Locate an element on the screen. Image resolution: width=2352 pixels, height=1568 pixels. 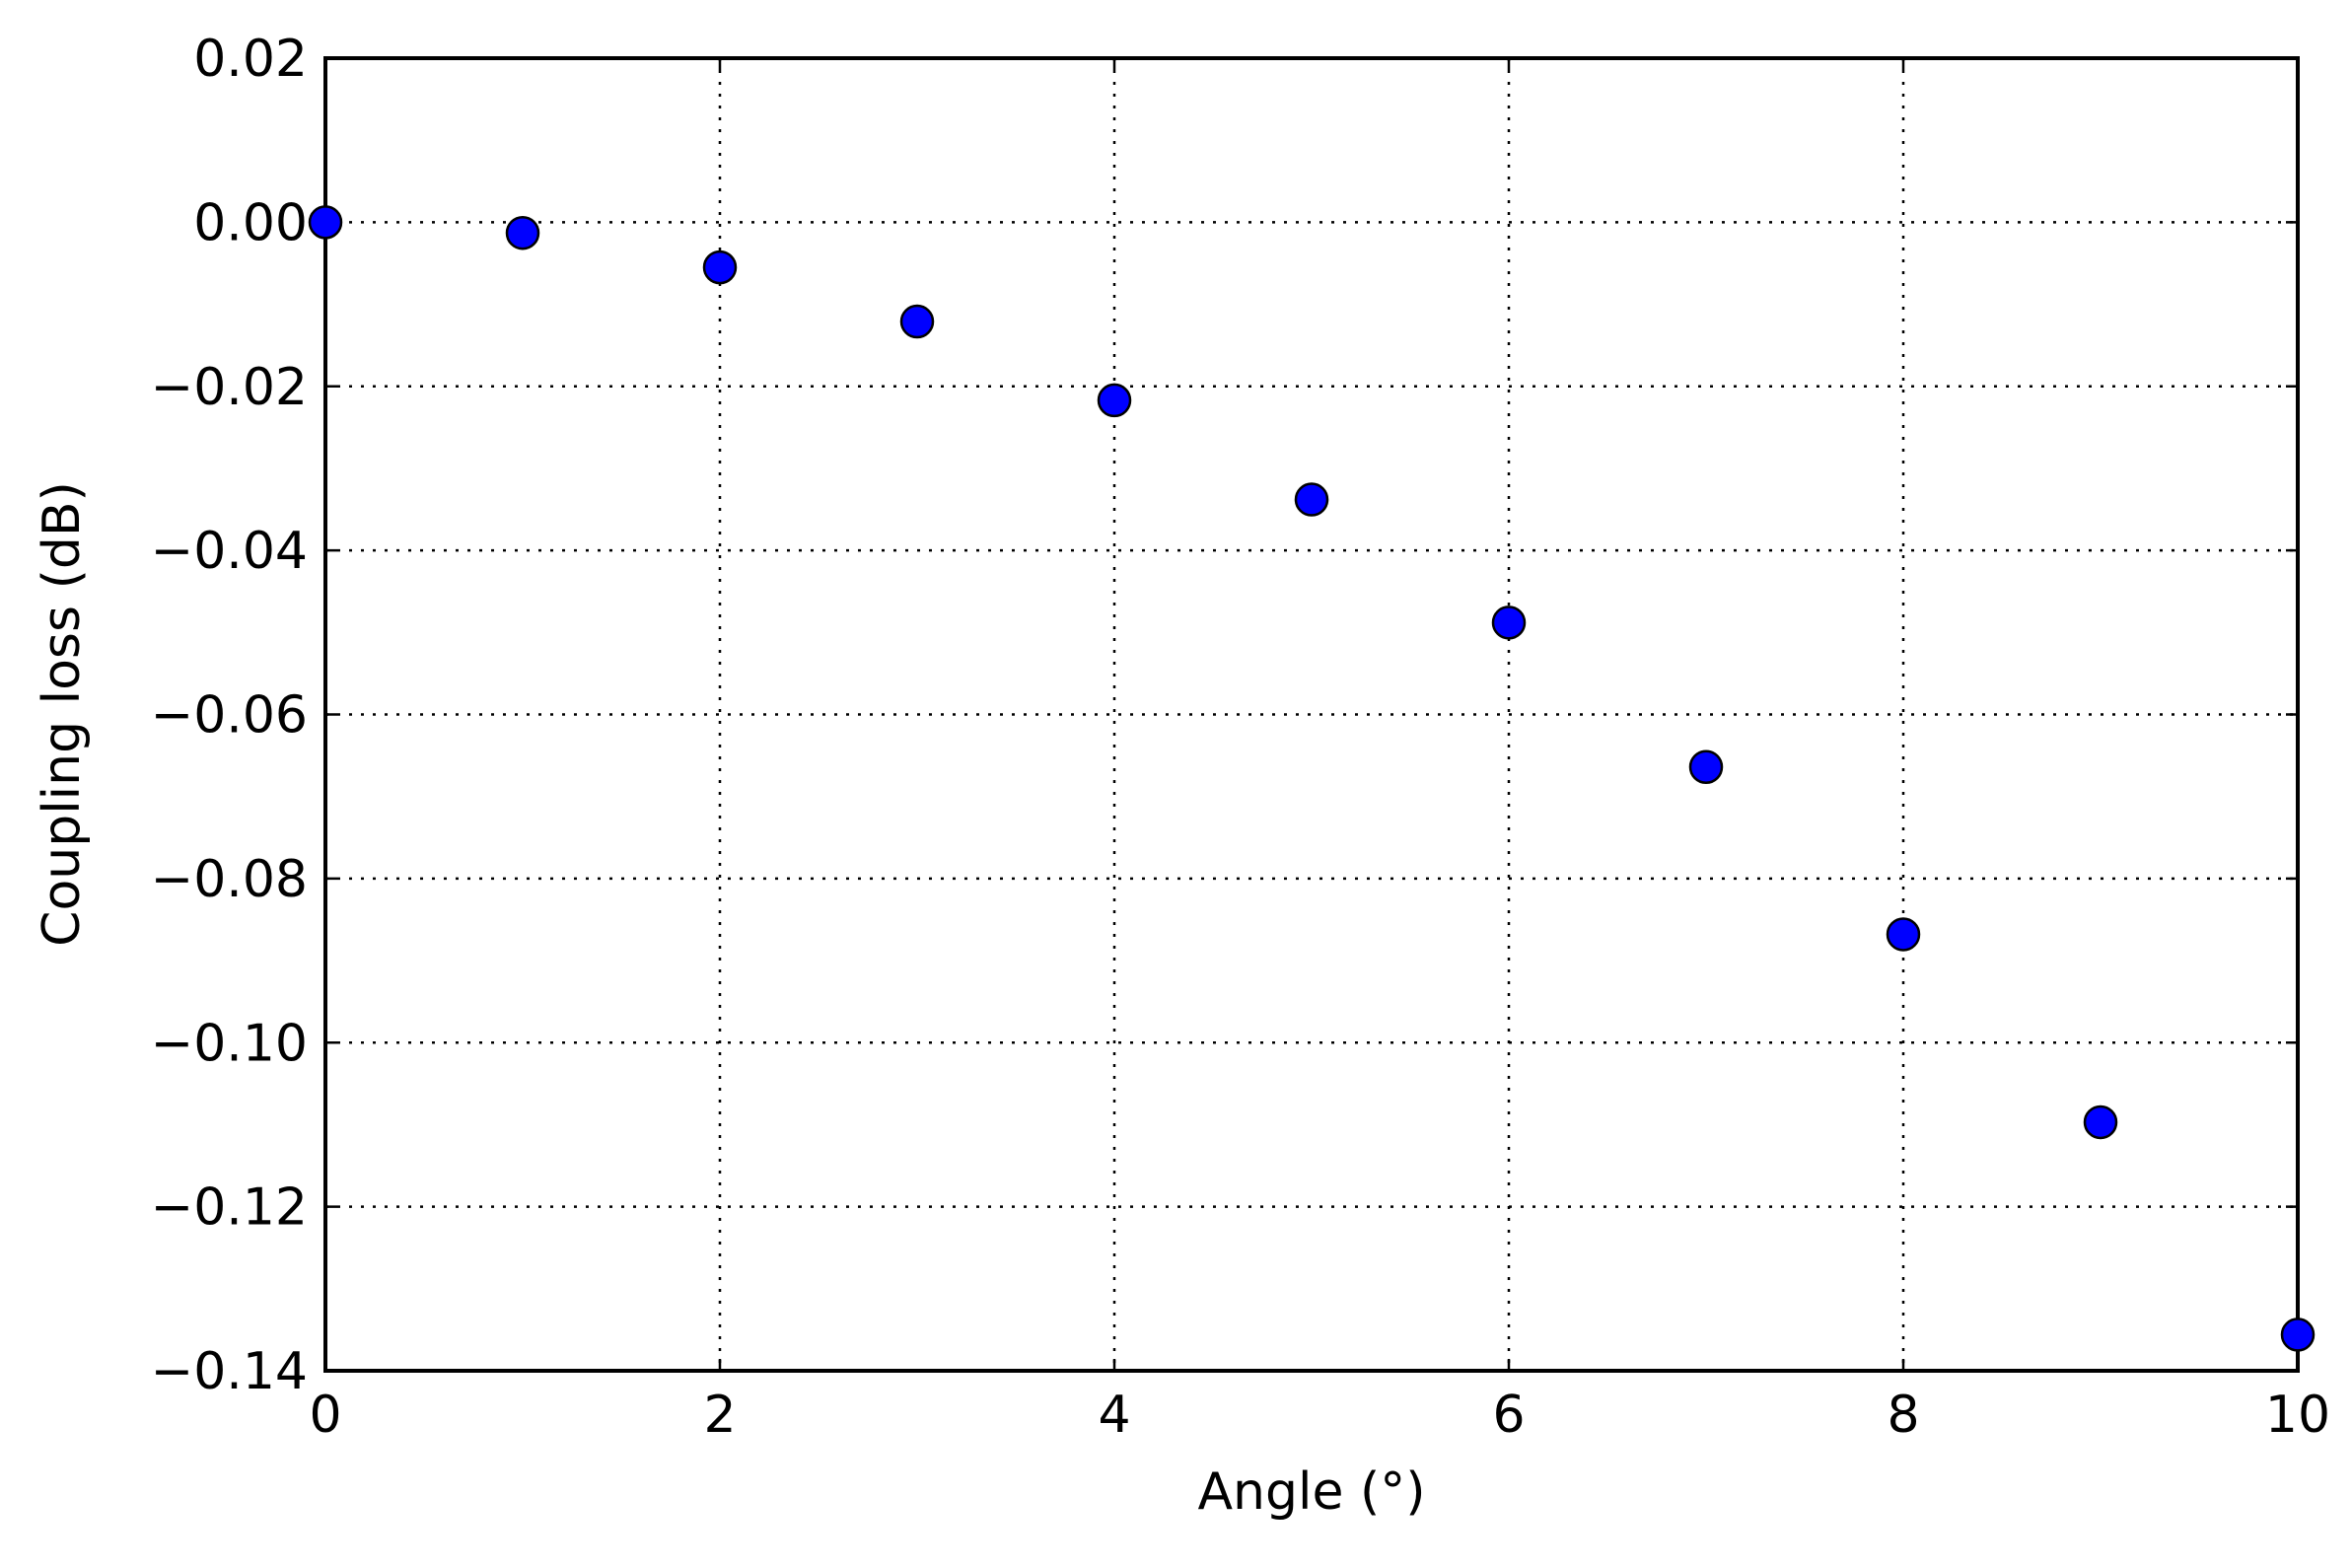
y-tick-label: 0.02 is located at coordinates (250, 59).